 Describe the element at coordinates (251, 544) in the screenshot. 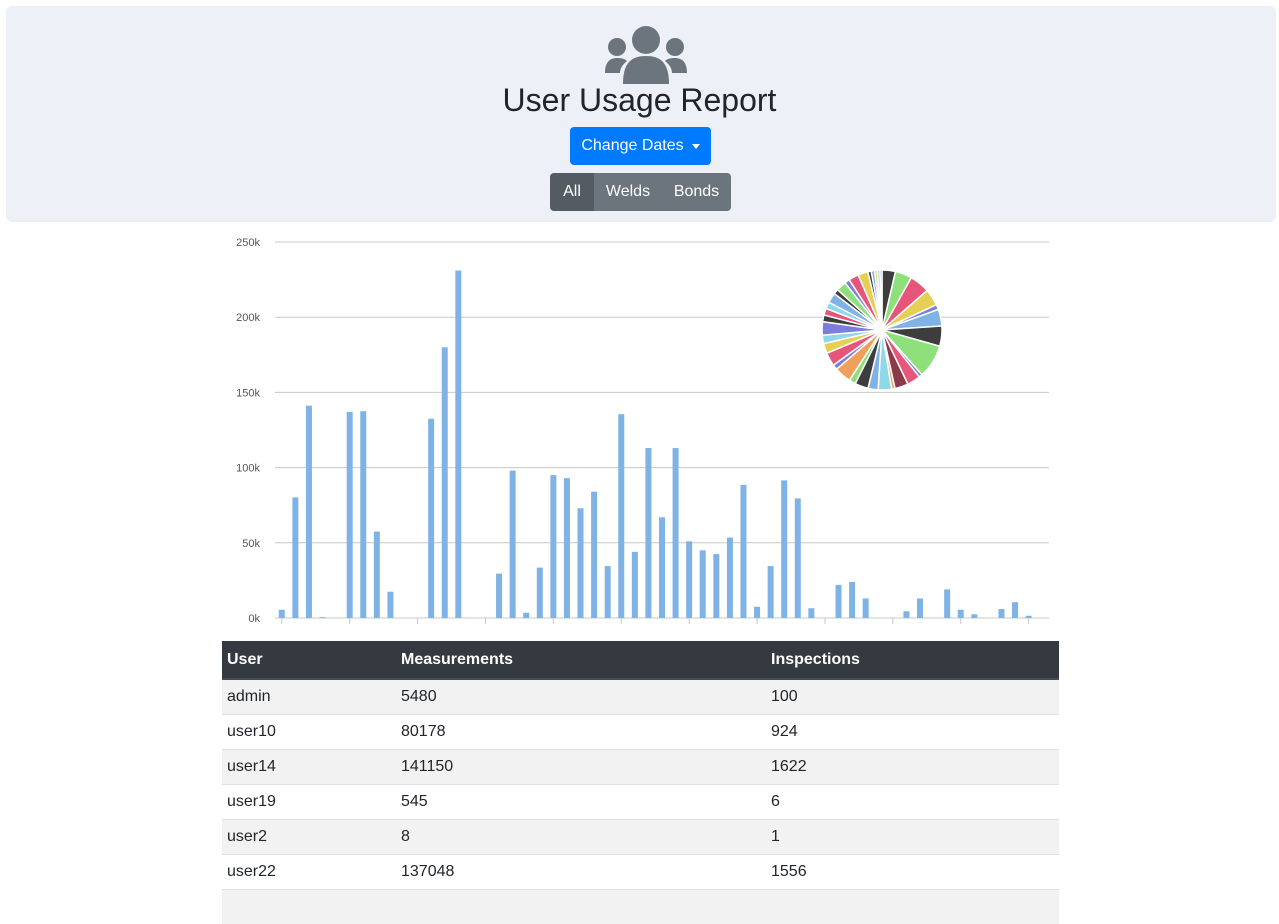

I see `y-tick-label: 50k` at that location.